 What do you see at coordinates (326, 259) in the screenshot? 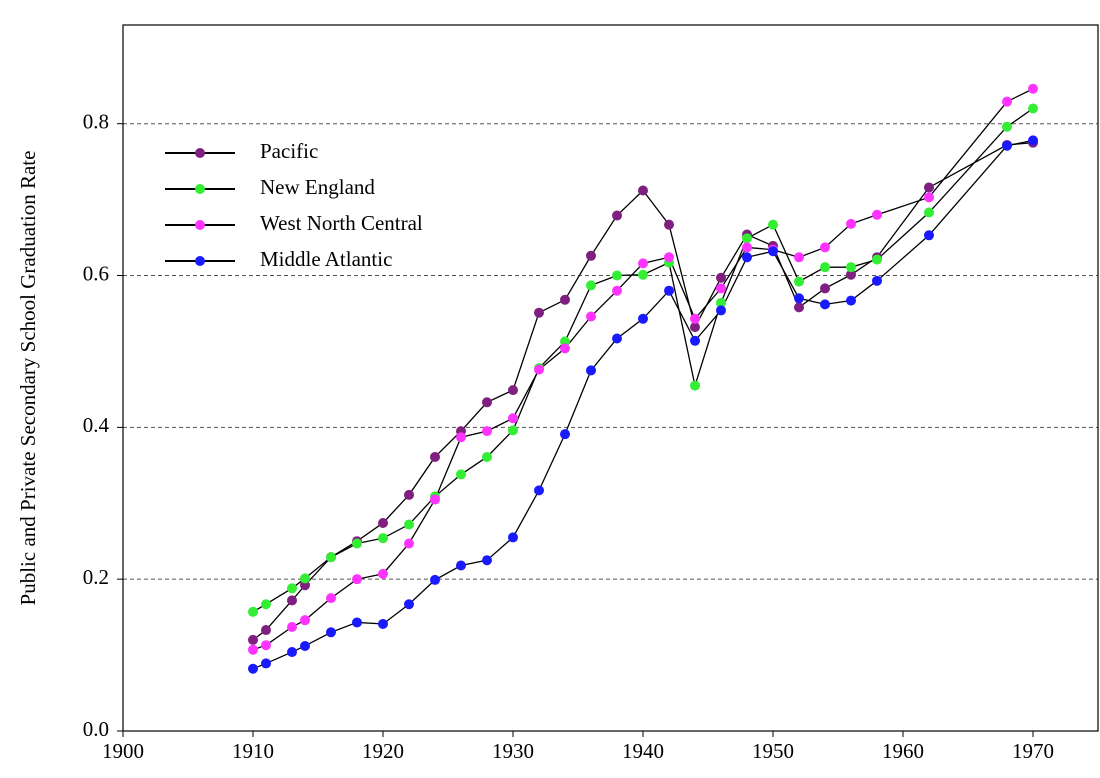
I see `legend-label: Middle Atlantic` at bounding box center [326, 259].